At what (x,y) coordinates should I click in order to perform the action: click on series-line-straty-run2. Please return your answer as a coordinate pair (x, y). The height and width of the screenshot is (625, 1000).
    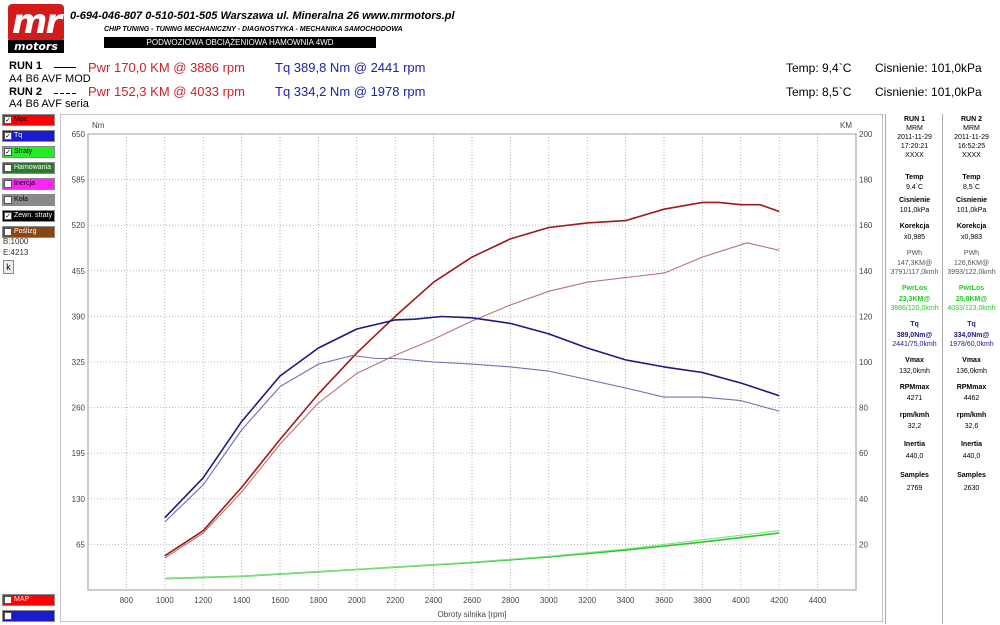
    Looking at the image, I should click on (472, 555).